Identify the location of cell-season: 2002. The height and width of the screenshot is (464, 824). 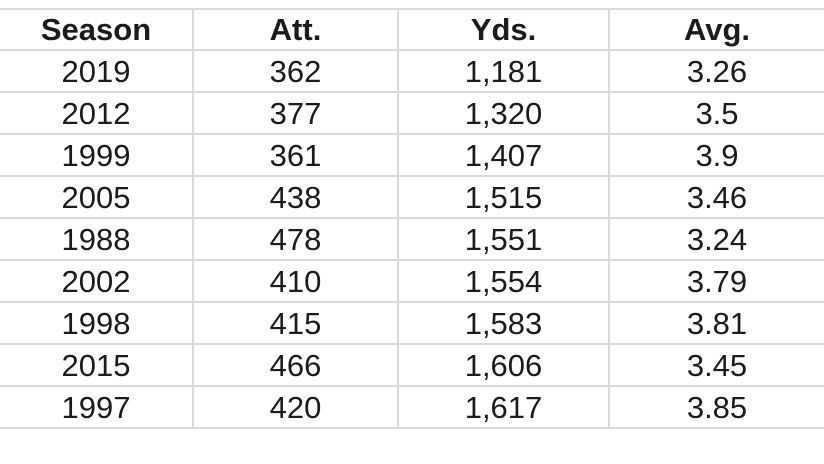
(97, 281).